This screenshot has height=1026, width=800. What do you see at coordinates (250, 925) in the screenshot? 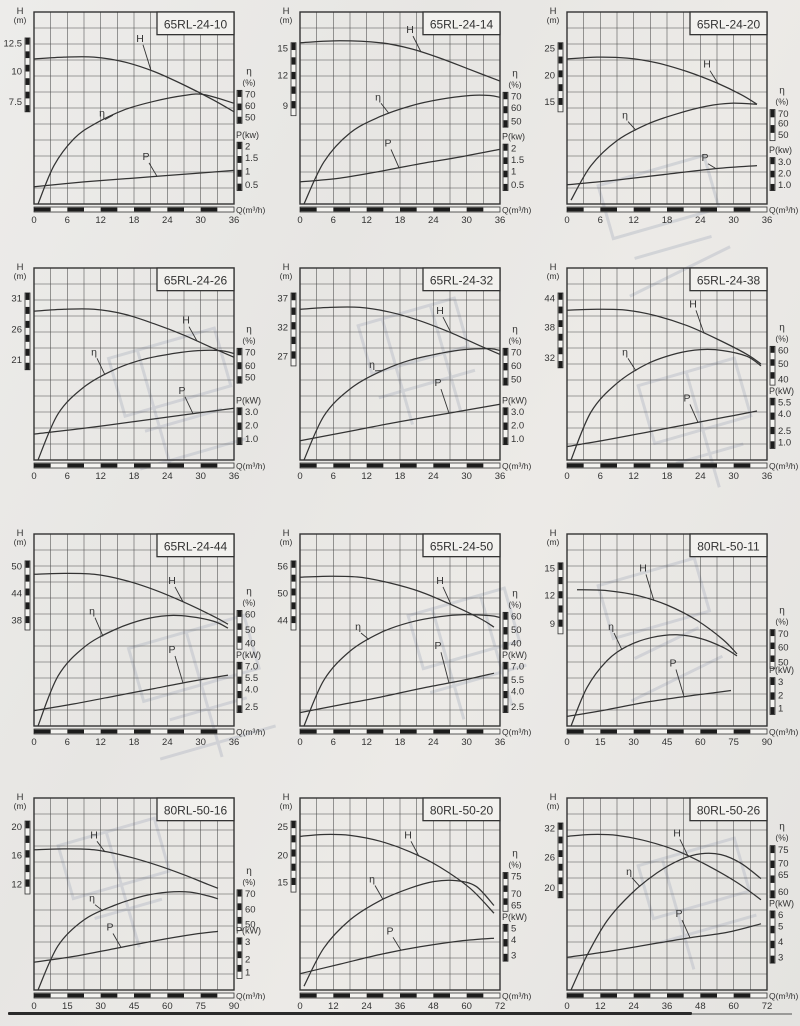
I see `eta-axis-tick: 50` at bounding box center [250, 925].